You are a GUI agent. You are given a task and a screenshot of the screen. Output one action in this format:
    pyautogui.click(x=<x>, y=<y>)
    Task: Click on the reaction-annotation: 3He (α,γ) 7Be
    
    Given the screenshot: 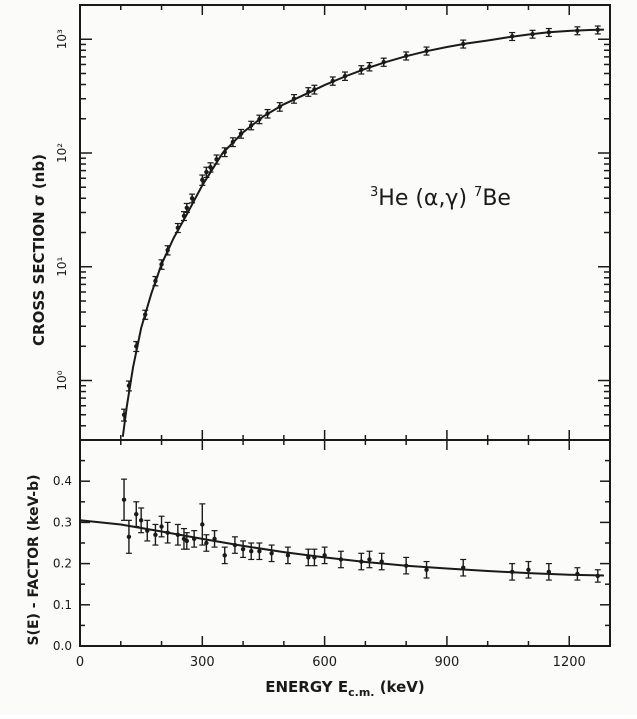 What is the action you would take?
    pyautogui.click(x=440, y=198)
    